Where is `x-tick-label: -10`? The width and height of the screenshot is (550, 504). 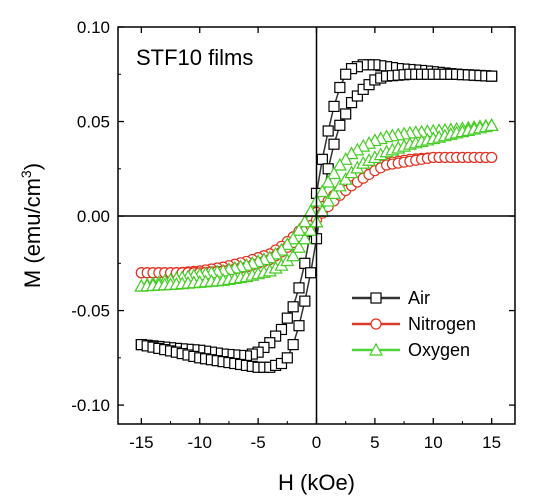
x-tick-label: -10 is located at coordinates (199, 442).